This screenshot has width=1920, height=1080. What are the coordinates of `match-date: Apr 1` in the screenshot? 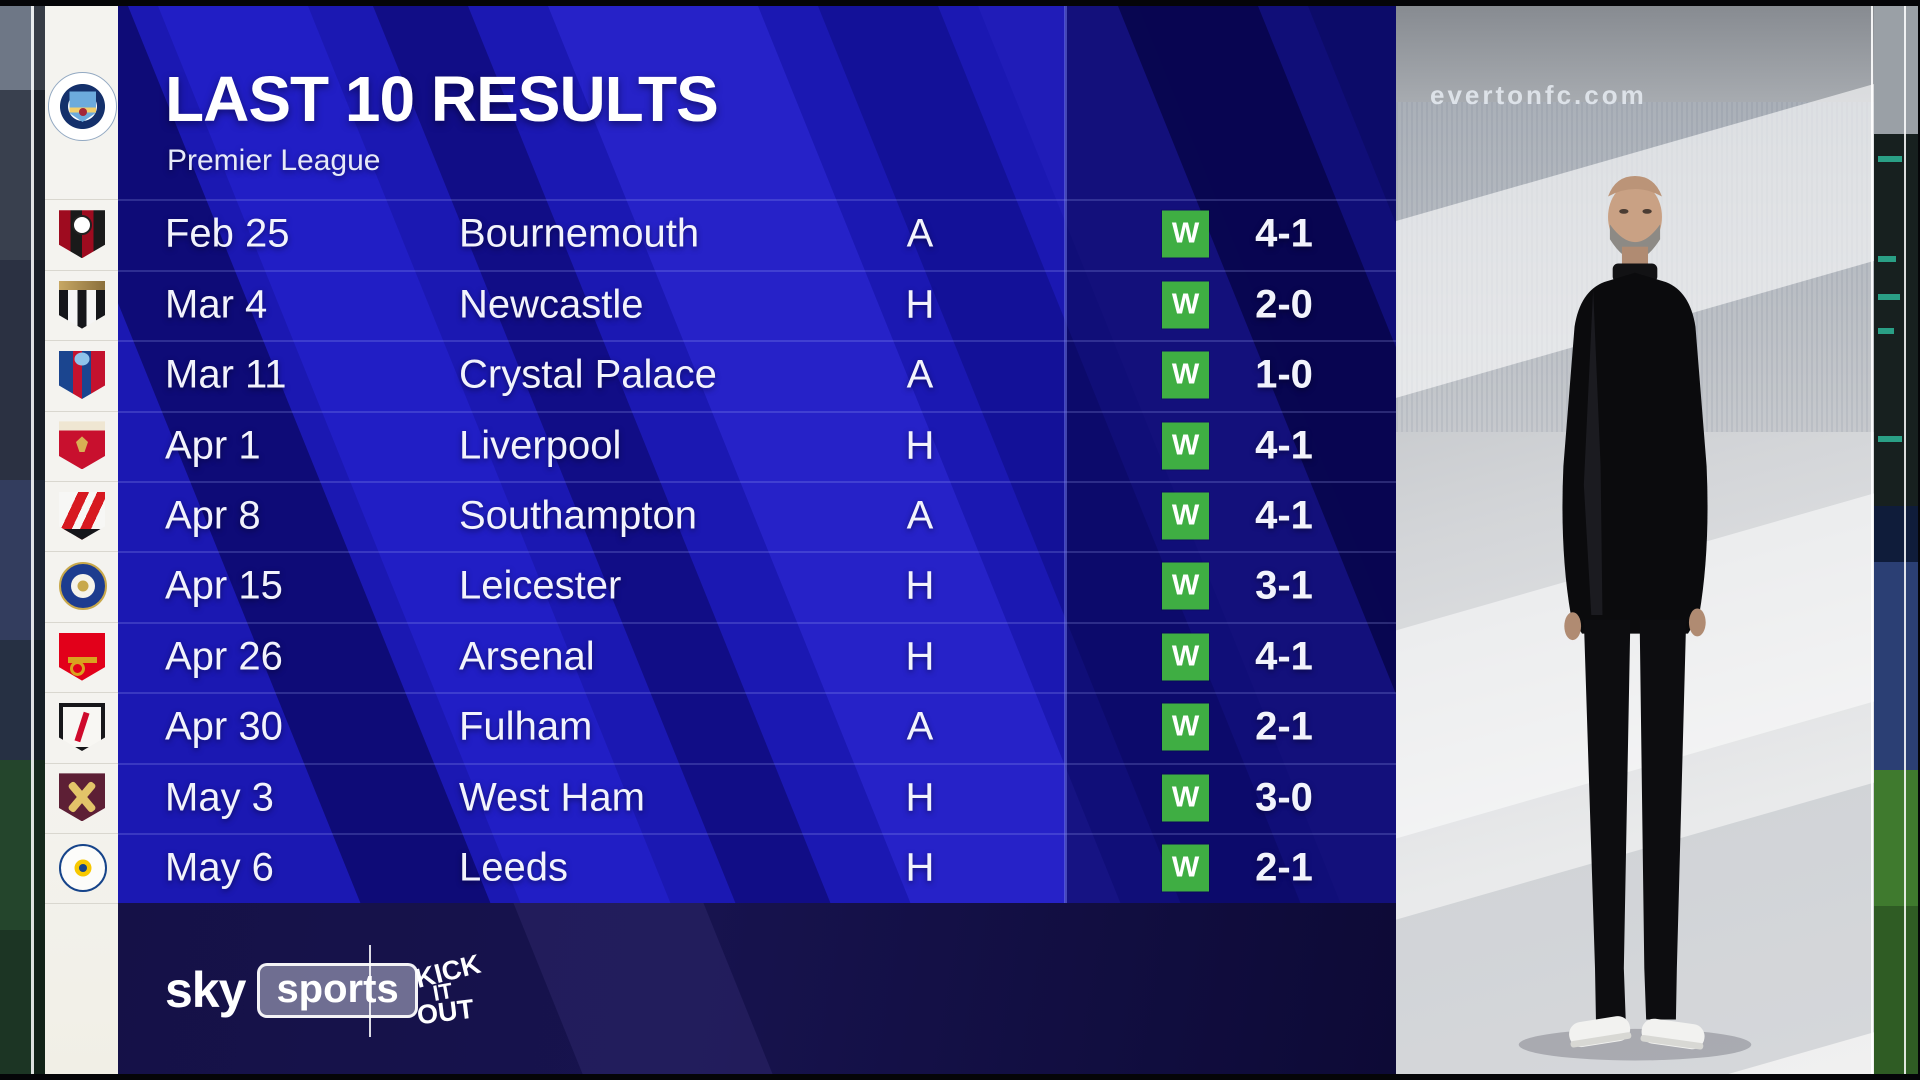 It's located at (213, 445).